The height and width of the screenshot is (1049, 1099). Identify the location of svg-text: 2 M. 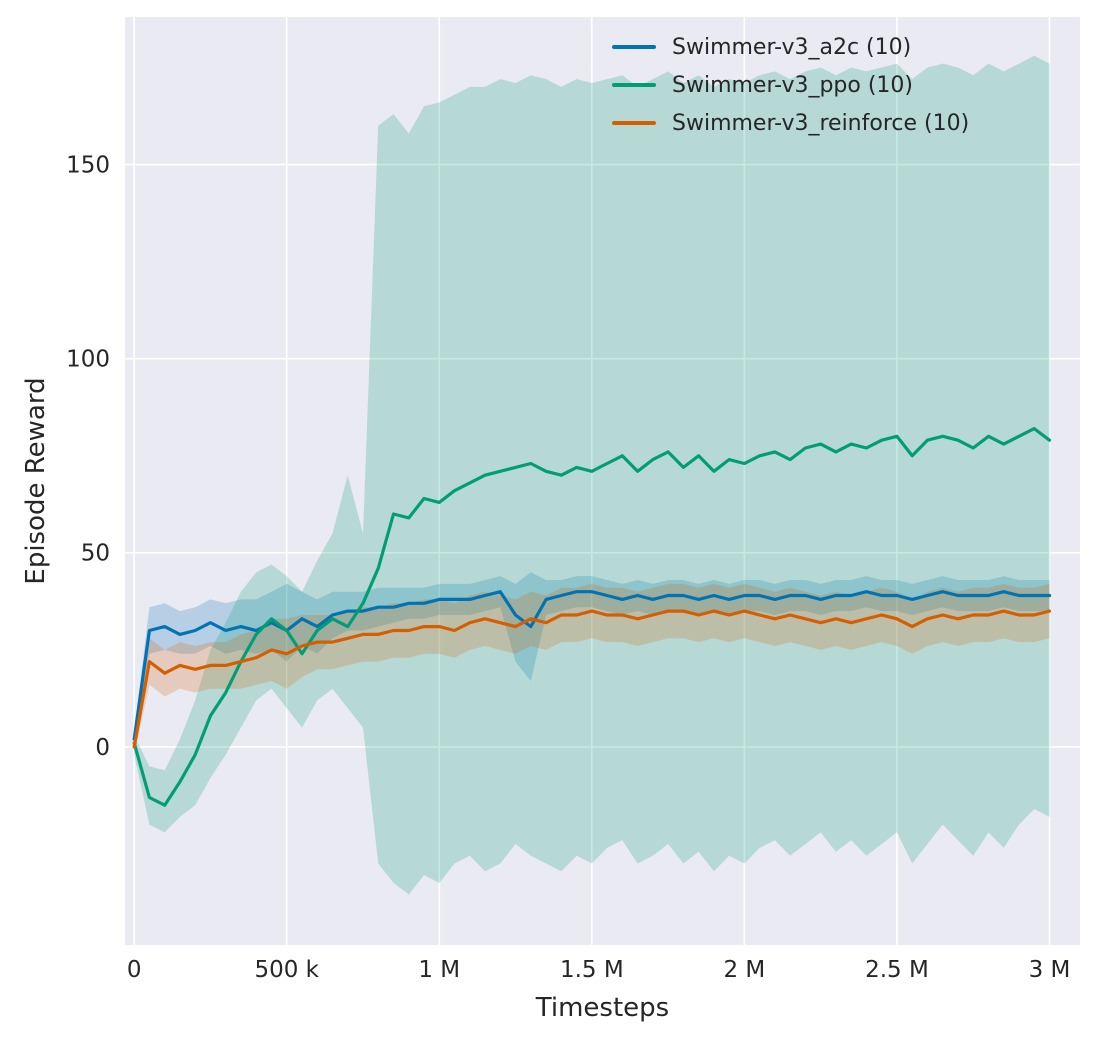
(744, 970).